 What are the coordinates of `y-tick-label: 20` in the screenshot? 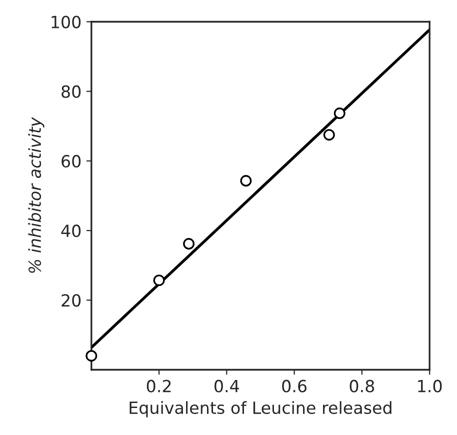 It's located at (71, 300).